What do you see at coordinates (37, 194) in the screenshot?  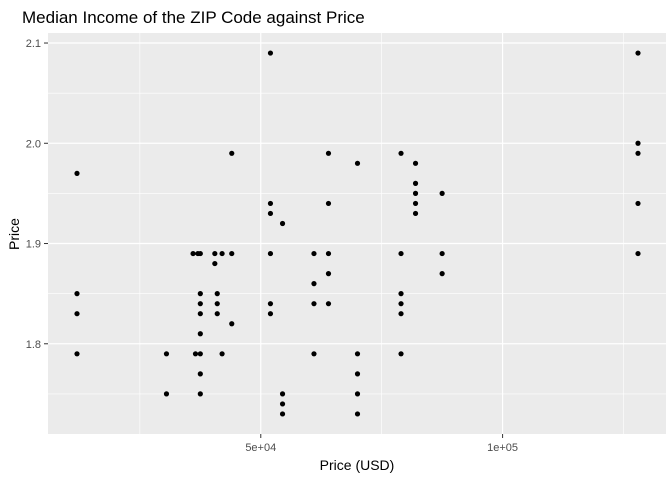 I see `y-axis-ticks: 1.8 1.9 2.0 2.1` at bounding box center [37, 194].